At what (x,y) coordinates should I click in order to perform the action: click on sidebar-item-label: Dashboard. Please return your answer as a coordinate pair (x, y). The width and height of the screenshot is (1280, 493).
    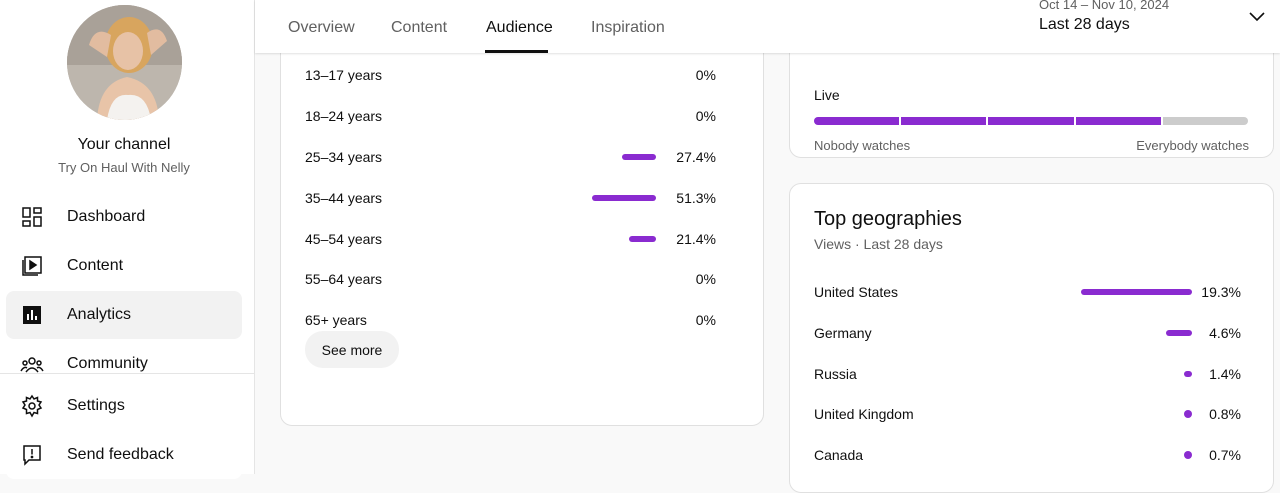
    Looking at the image, I should click on (106, 216).